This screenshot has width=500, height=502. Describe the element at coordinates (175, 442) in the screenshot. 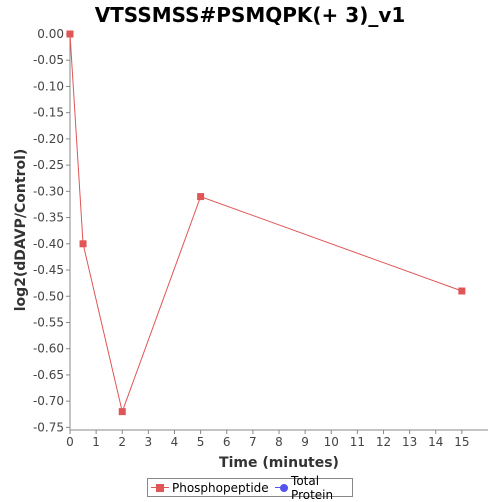

I see `x-tick-label: 4` at that location.